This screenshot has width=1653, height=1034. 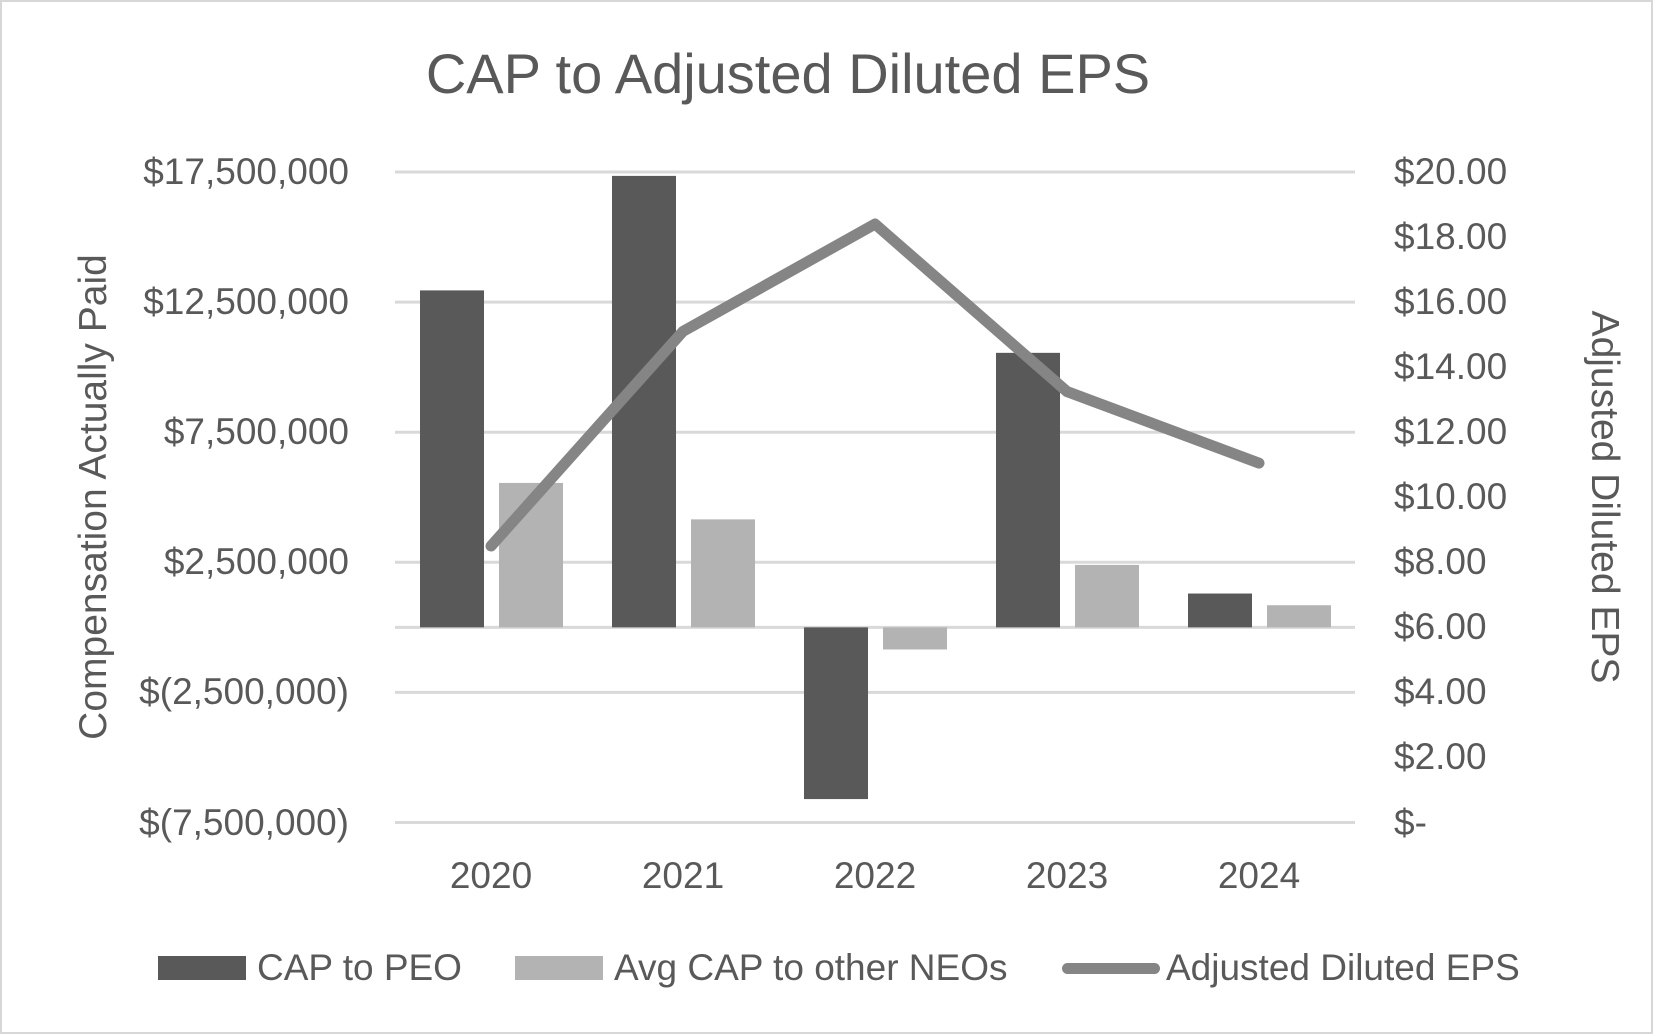 I want to click on left-axis-tick: $(7,500,000), so click(x=244, y=822).